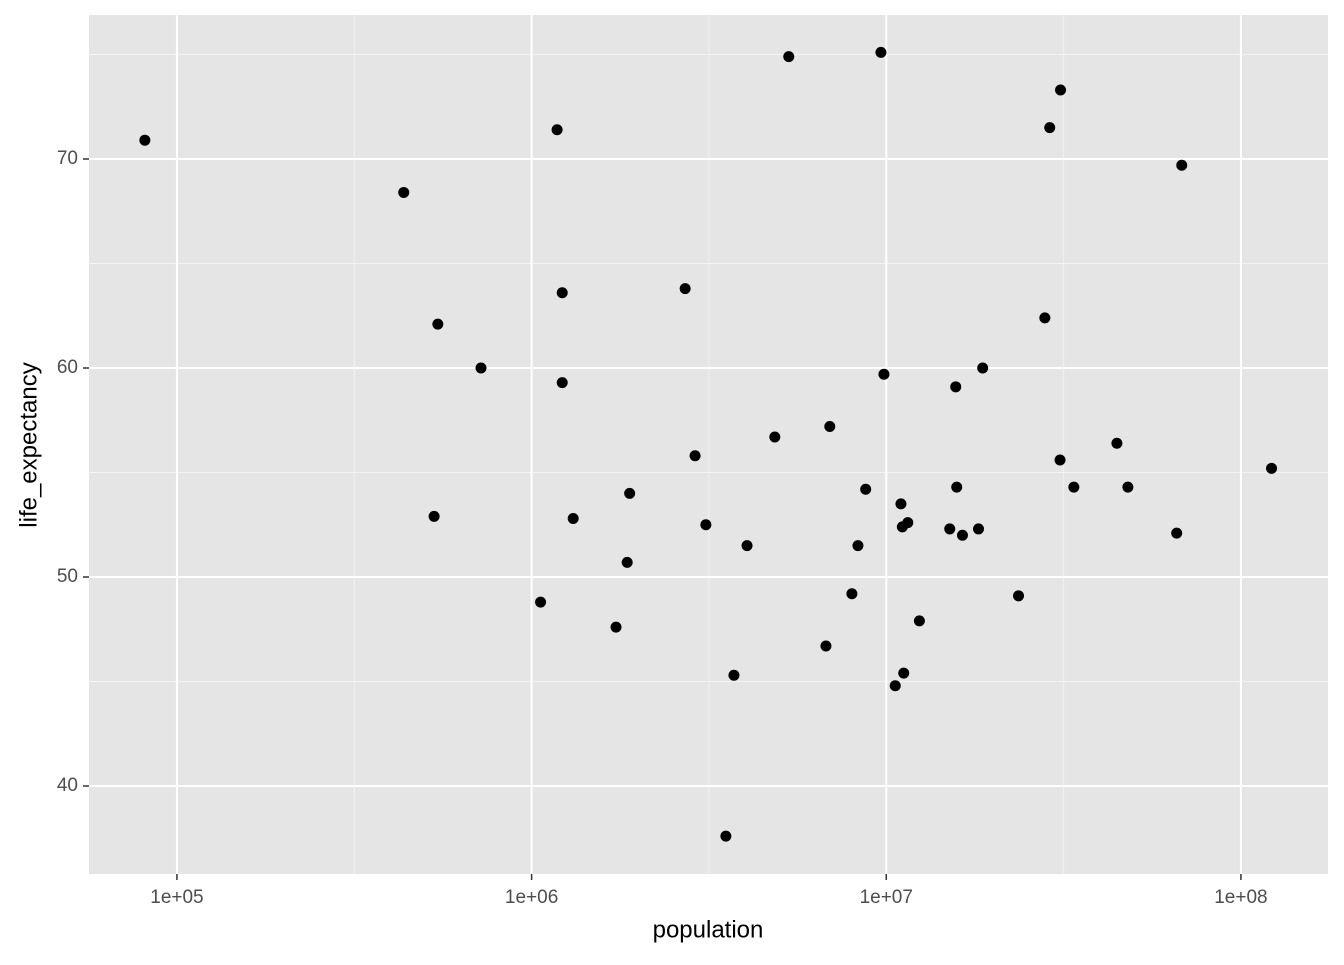 Image resolution: width=1344 pixels, height=965 pixels. Describe the element at coordinates (67, 367) in the screenshot. I see `y-tick-label: 60` at that location.